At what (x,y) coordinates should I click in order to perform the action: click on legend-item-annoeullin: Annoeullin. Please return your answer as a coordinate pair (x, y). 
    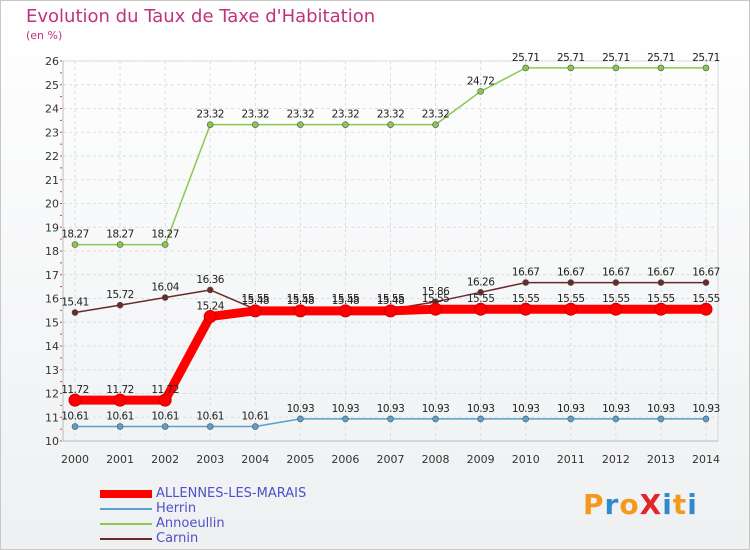
    Looking at the image, I should click on (162, 524).